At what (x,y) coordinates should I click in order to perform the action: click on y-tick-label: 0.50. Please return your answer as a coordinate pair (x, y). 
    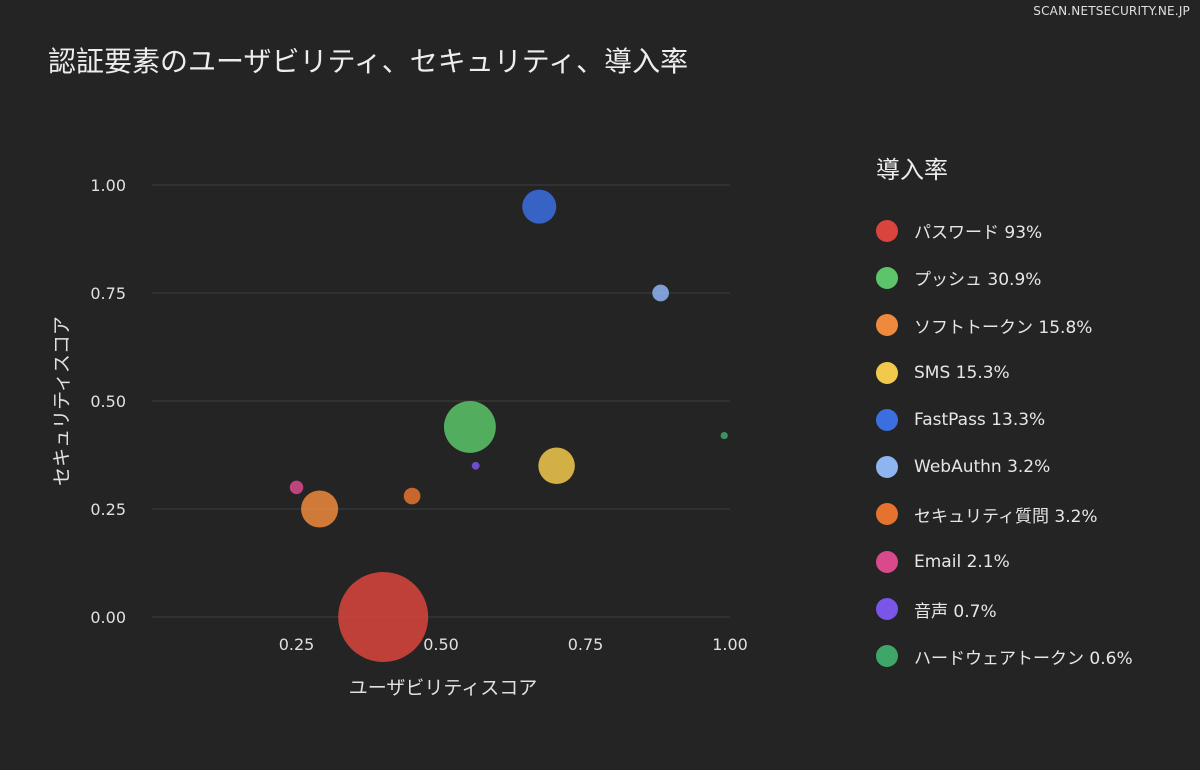
    Looking at the image, I should click on (108, 401).